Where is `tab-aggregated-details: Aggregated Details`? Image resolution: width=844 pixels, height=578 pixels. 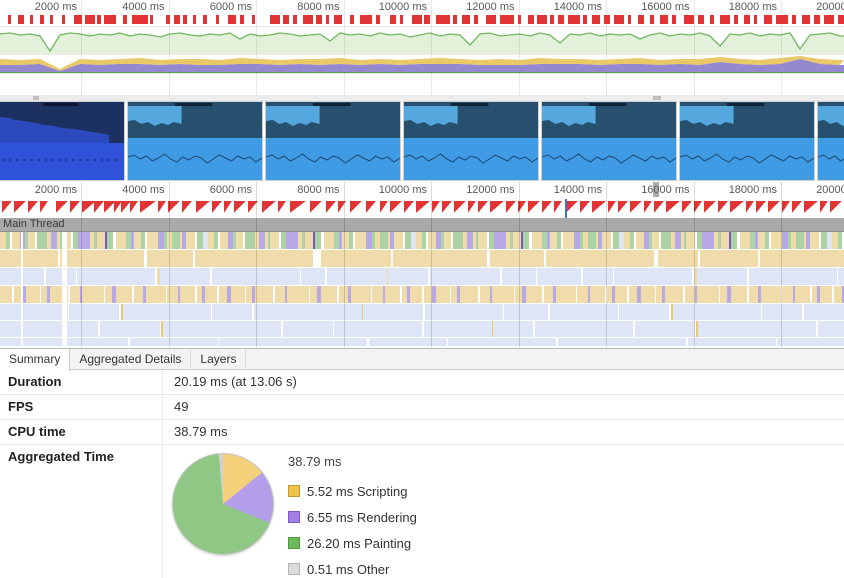 tab-aggregated-details: Aggregated Details is located at coordinates (131, 359).